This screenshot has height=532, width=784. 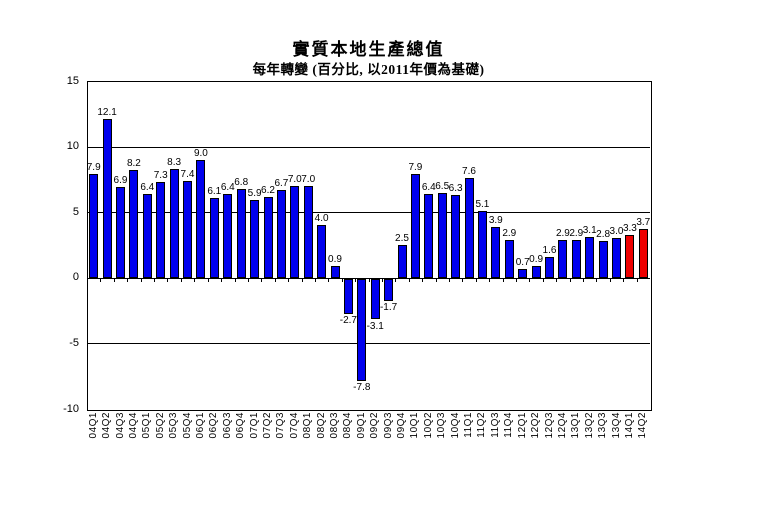 I want to click on bar-05Q1, so click(x=147, y=235).